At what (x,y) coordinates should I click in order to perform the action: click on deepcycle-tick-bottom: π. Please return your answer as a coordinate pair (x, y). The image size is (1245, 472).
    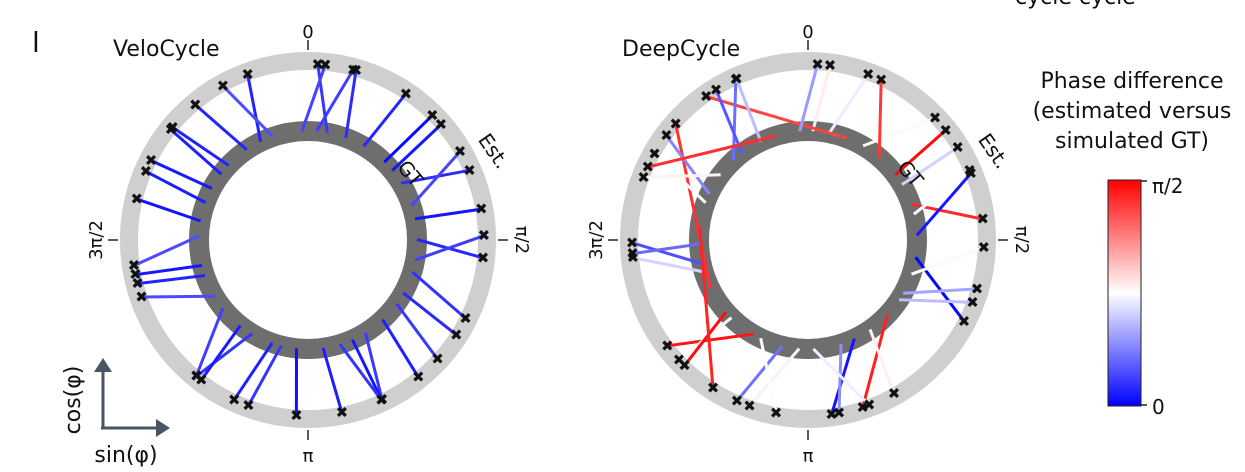
    Looking at the image, I should click on (808, 456).